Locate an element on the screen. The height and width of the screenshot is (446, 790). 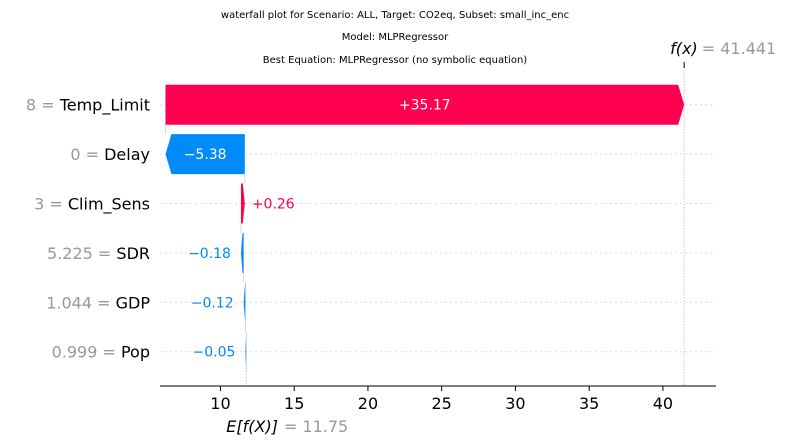
x-tick-label: 15 is located at coordinates (294, 403).